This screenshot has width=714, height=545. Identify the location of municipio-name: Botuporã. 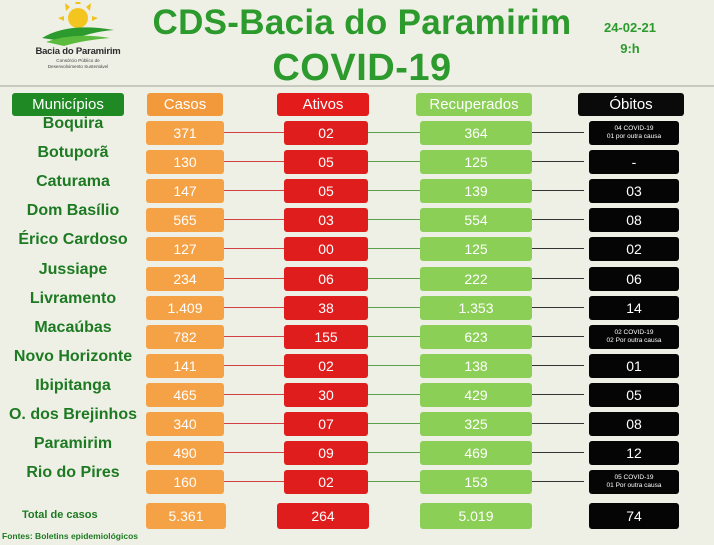
(73, 152).